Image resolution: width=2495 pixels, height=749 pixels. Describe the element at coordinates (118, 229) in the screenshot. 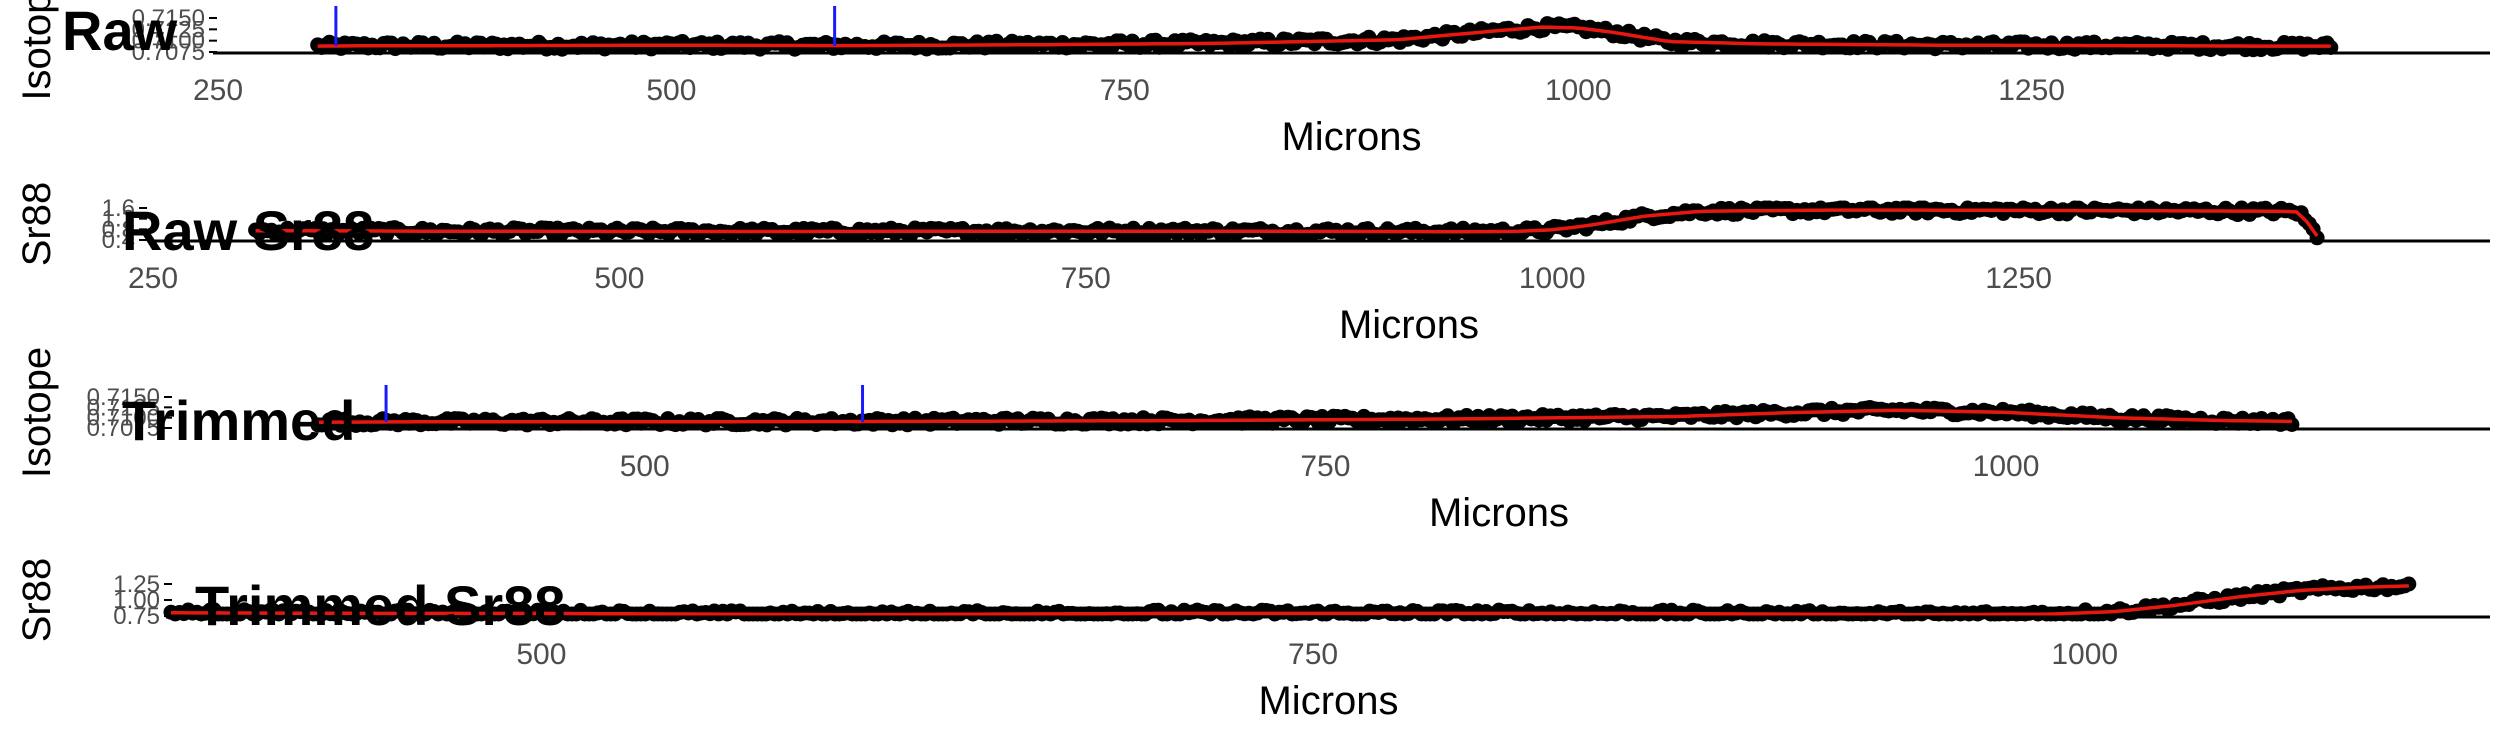

I see `y-tick-label: 0.8` at that location.